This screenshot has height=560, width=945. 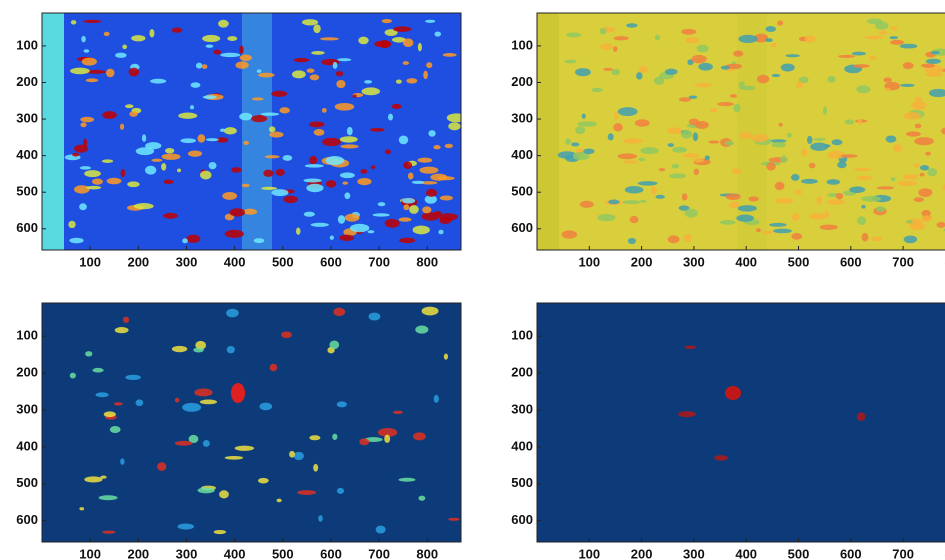 What do you see at coordinates (379, 261) in the screenshot?
I see `x-tick-label: 700` at bounding box center [379, 261].